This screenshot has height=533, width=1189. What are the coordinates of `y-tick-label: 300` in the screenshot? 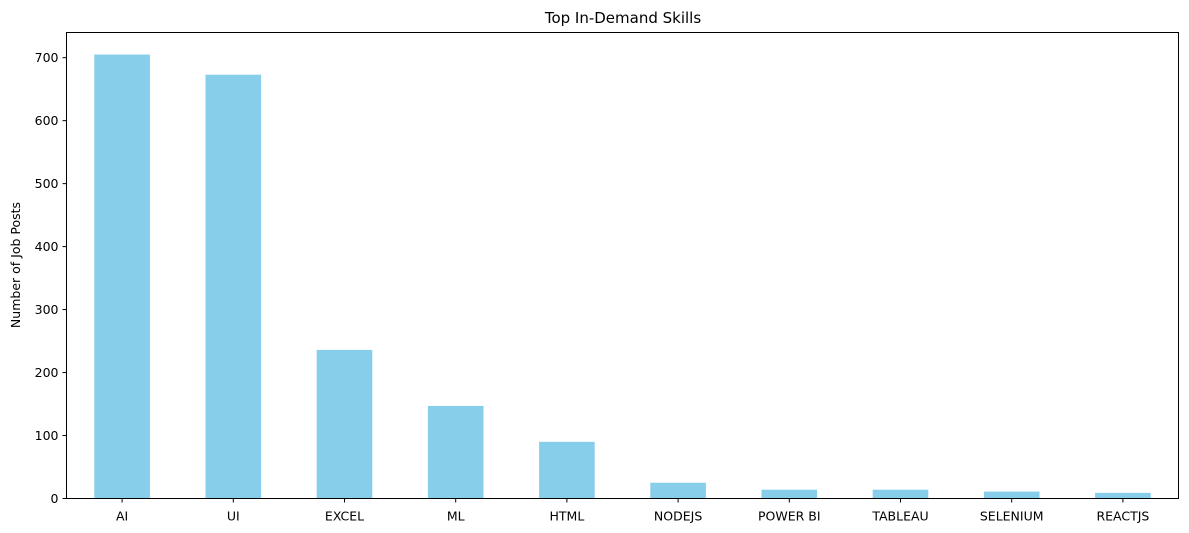 It's located at (47, 309).